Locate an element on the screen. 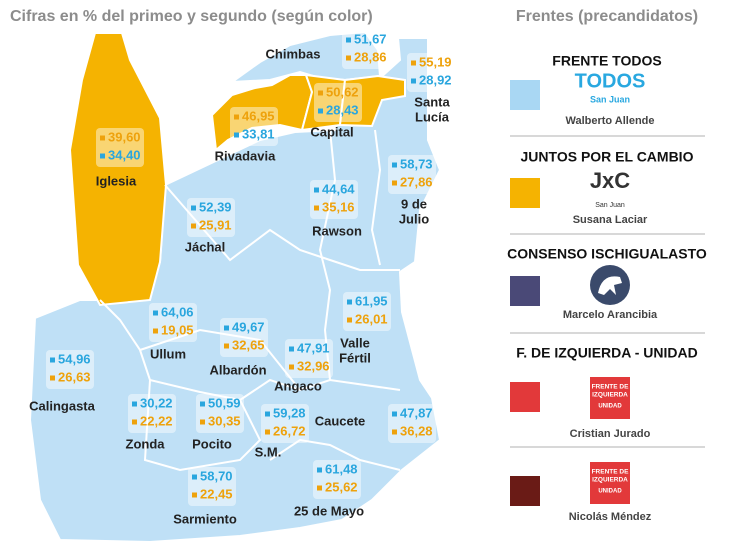  department-name: Capital is located at coordinates (331, 131).